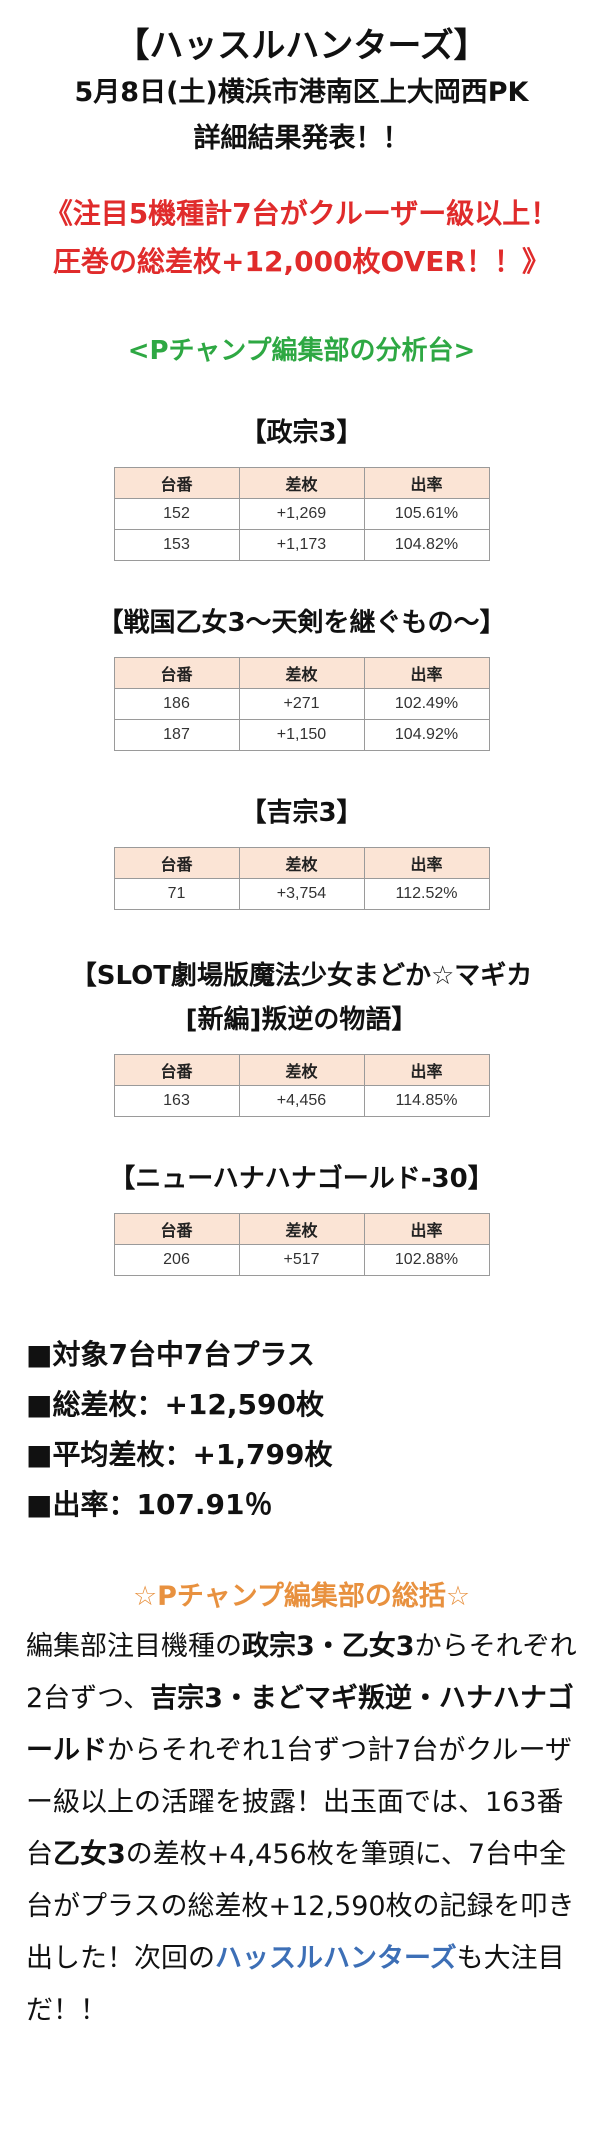 Image resolution: width=603 pixels, height=2139 pixels. What do you see at coordinates (176, 894) in the screenshot?
I see `table-cell: 71` at bounding box center [176, 894].